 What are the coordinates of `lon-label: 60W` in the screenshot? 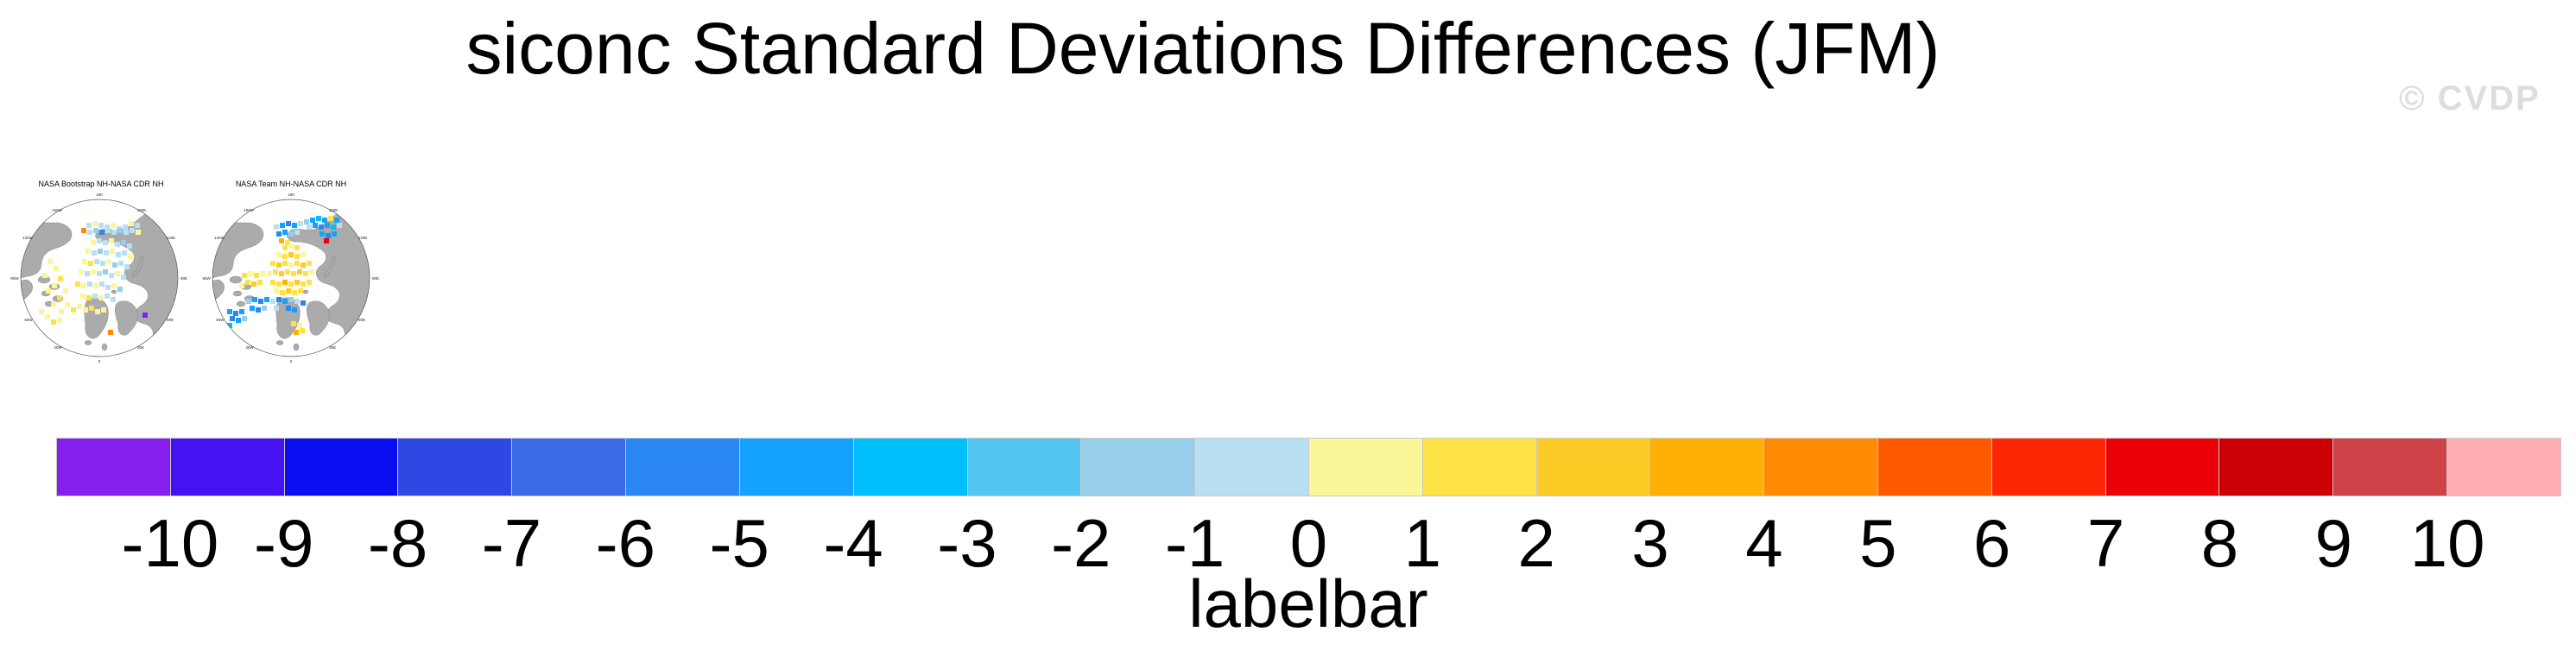 It's located at (28, 320).